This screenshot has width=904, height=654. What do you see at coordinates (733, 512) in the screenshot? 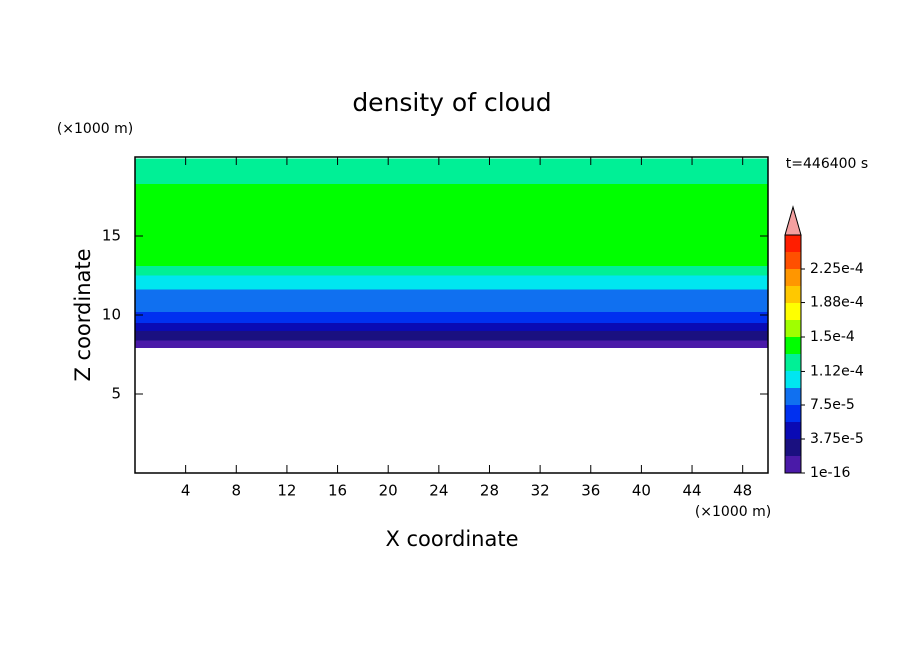
I see `x-units: (×1000 m)` at bounding box center [733, 512].